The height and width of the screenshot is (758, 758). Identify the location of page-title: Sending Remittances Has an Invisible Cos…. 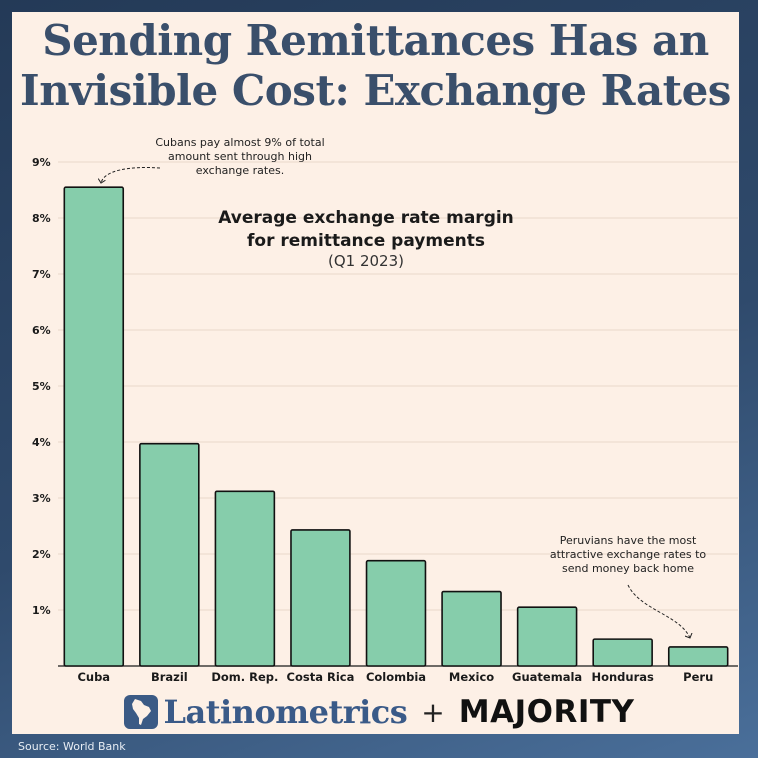
(375, 66).